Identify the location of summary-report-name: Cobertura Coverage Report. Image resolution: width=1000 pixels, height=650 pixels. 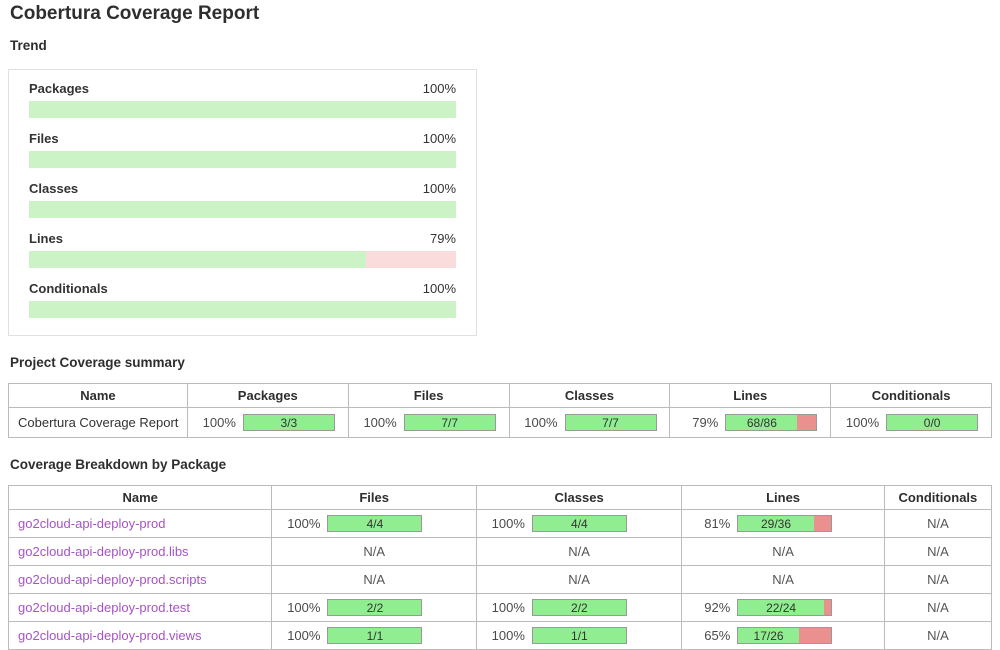
(98, 422).